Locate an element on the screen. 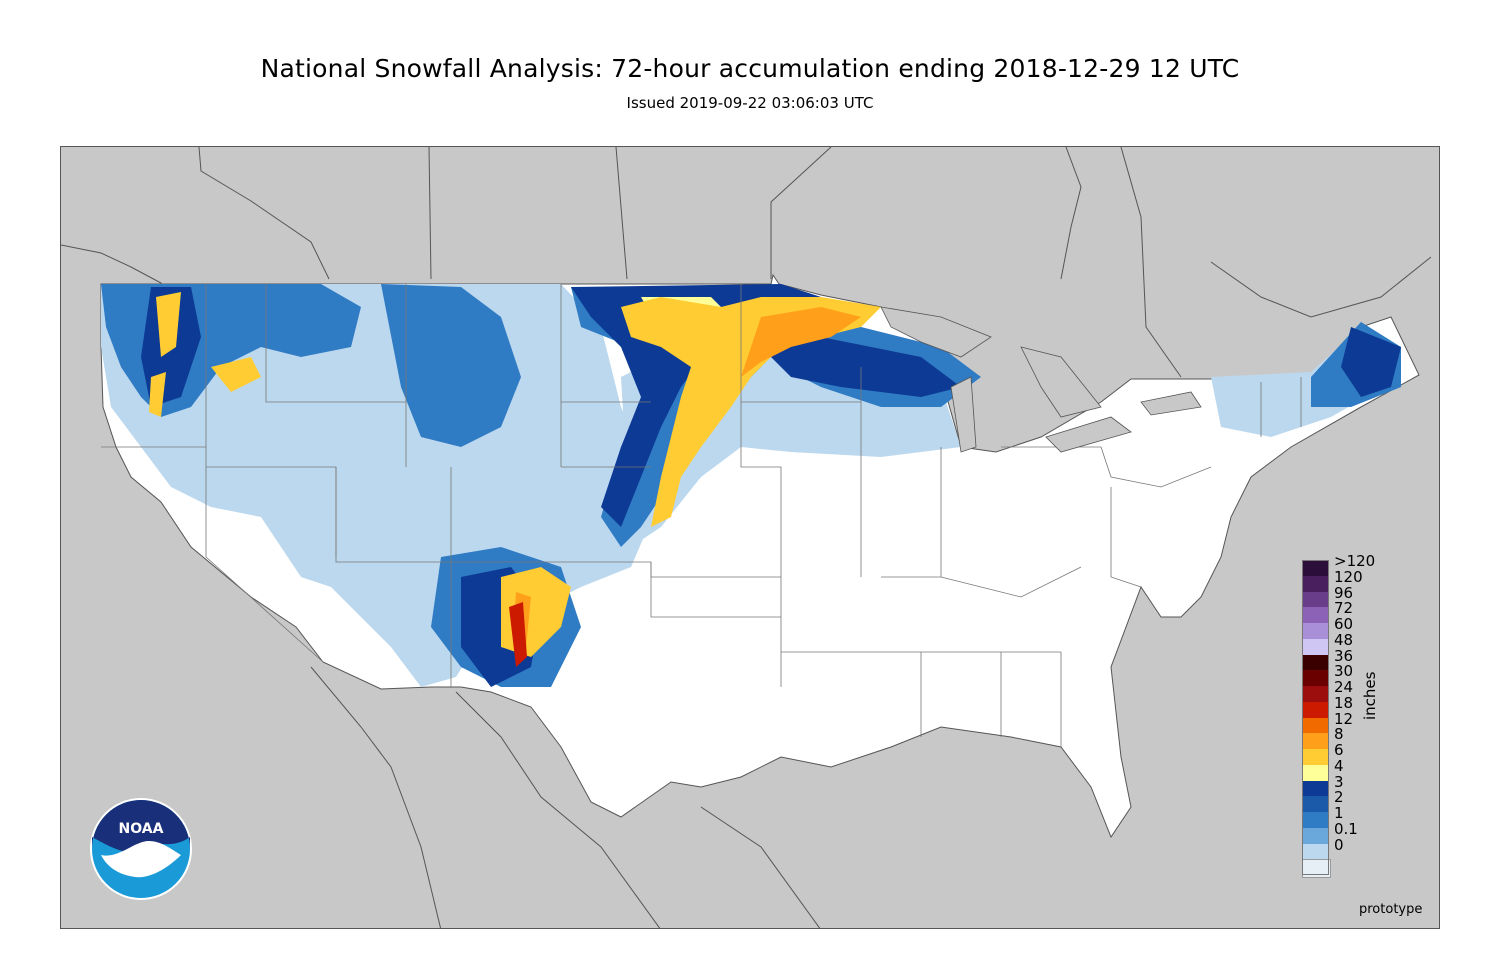 Image resolution: width=1500 pixels, height=978 pixels. legend-label: 18 is located at coordinates (1344, 702).